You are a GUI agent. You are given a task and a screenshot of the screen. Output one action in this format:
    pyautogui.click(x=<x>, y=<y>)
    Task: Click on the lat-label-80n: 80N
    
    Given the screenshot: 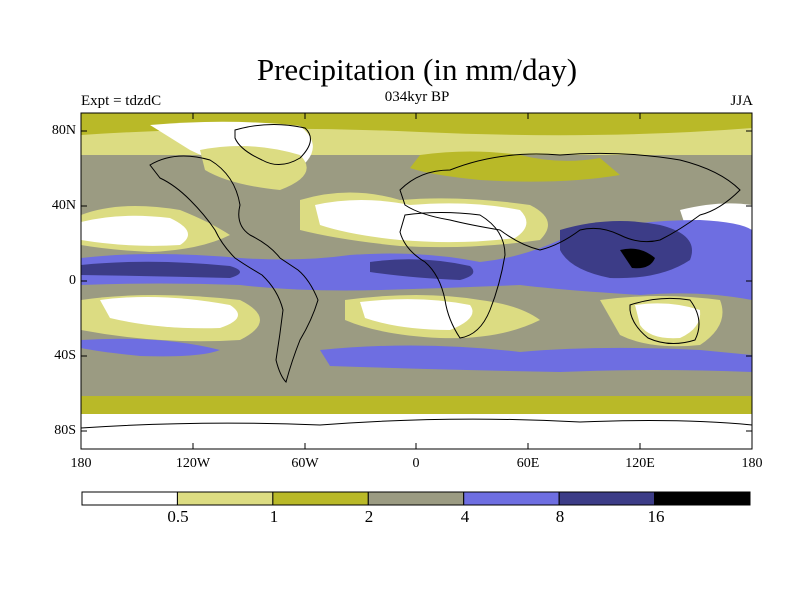 What is the action you would take?
    pyautogui.click(x=63, y=130)
    